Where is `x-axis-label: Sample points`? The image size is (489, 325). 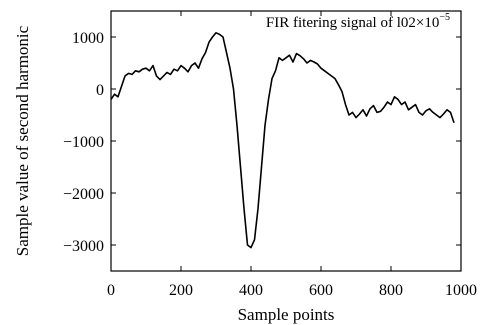
x-axis-label: Sample points is located at coordinates (286, 314).